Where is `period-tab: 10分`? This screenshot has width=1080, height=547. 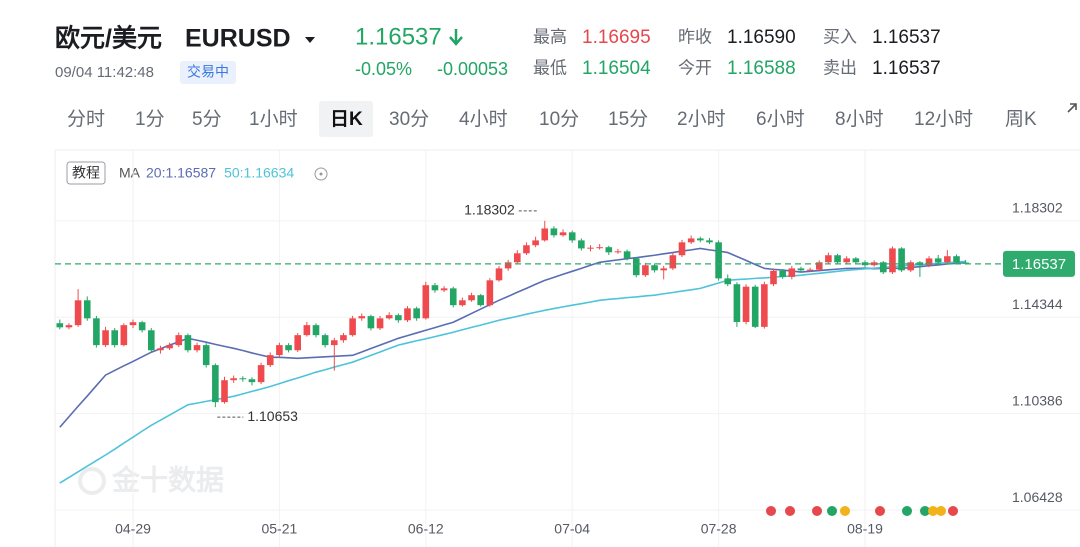 period-tab: 10分 is located at coordinates (559, 119).